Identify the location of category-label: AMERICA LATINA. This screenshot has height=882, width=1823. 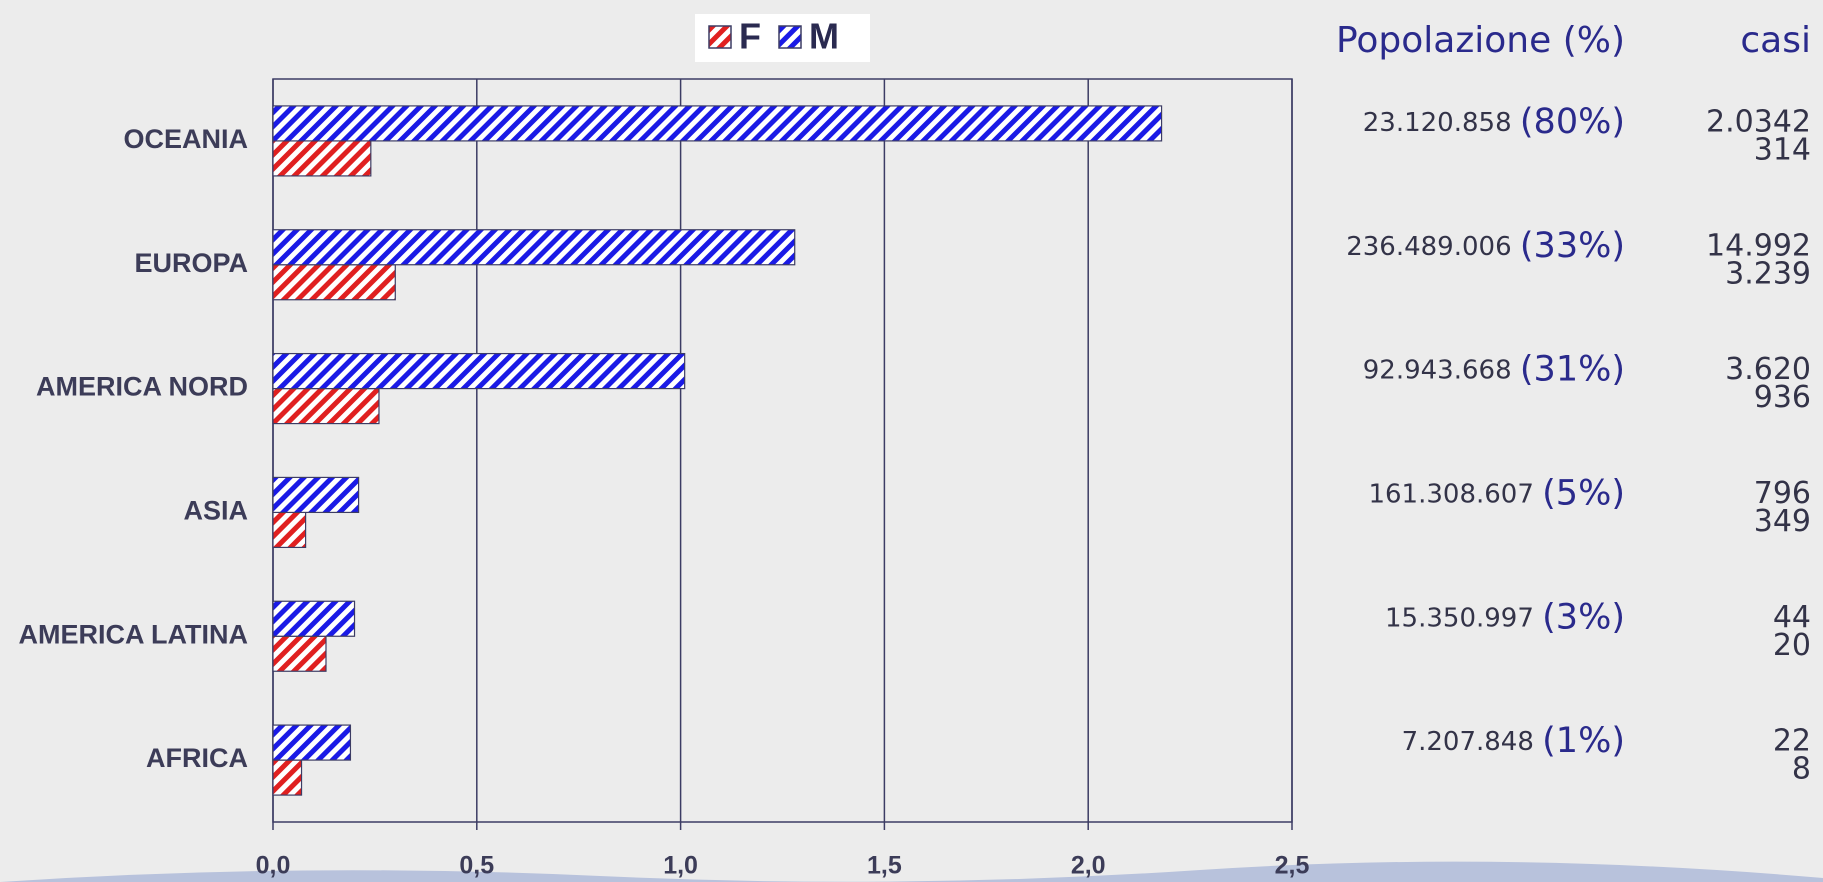
(133, 634).